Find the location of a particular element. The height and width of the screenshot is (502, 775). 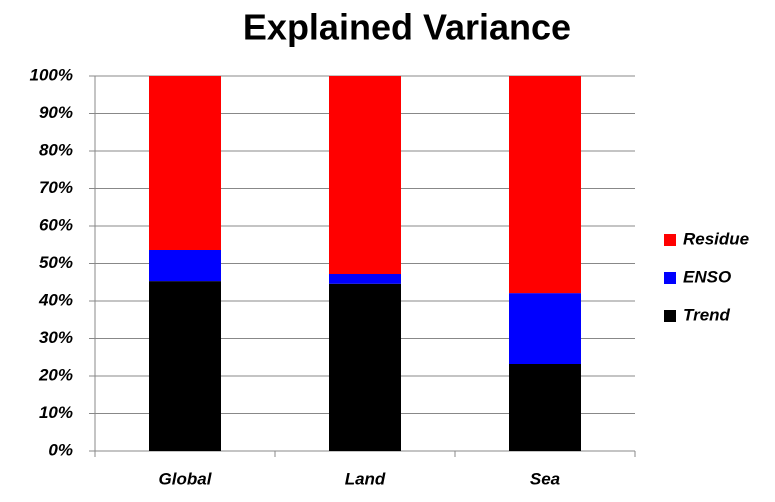

y-tick-label: 60% is located at coordinates (56, 224).